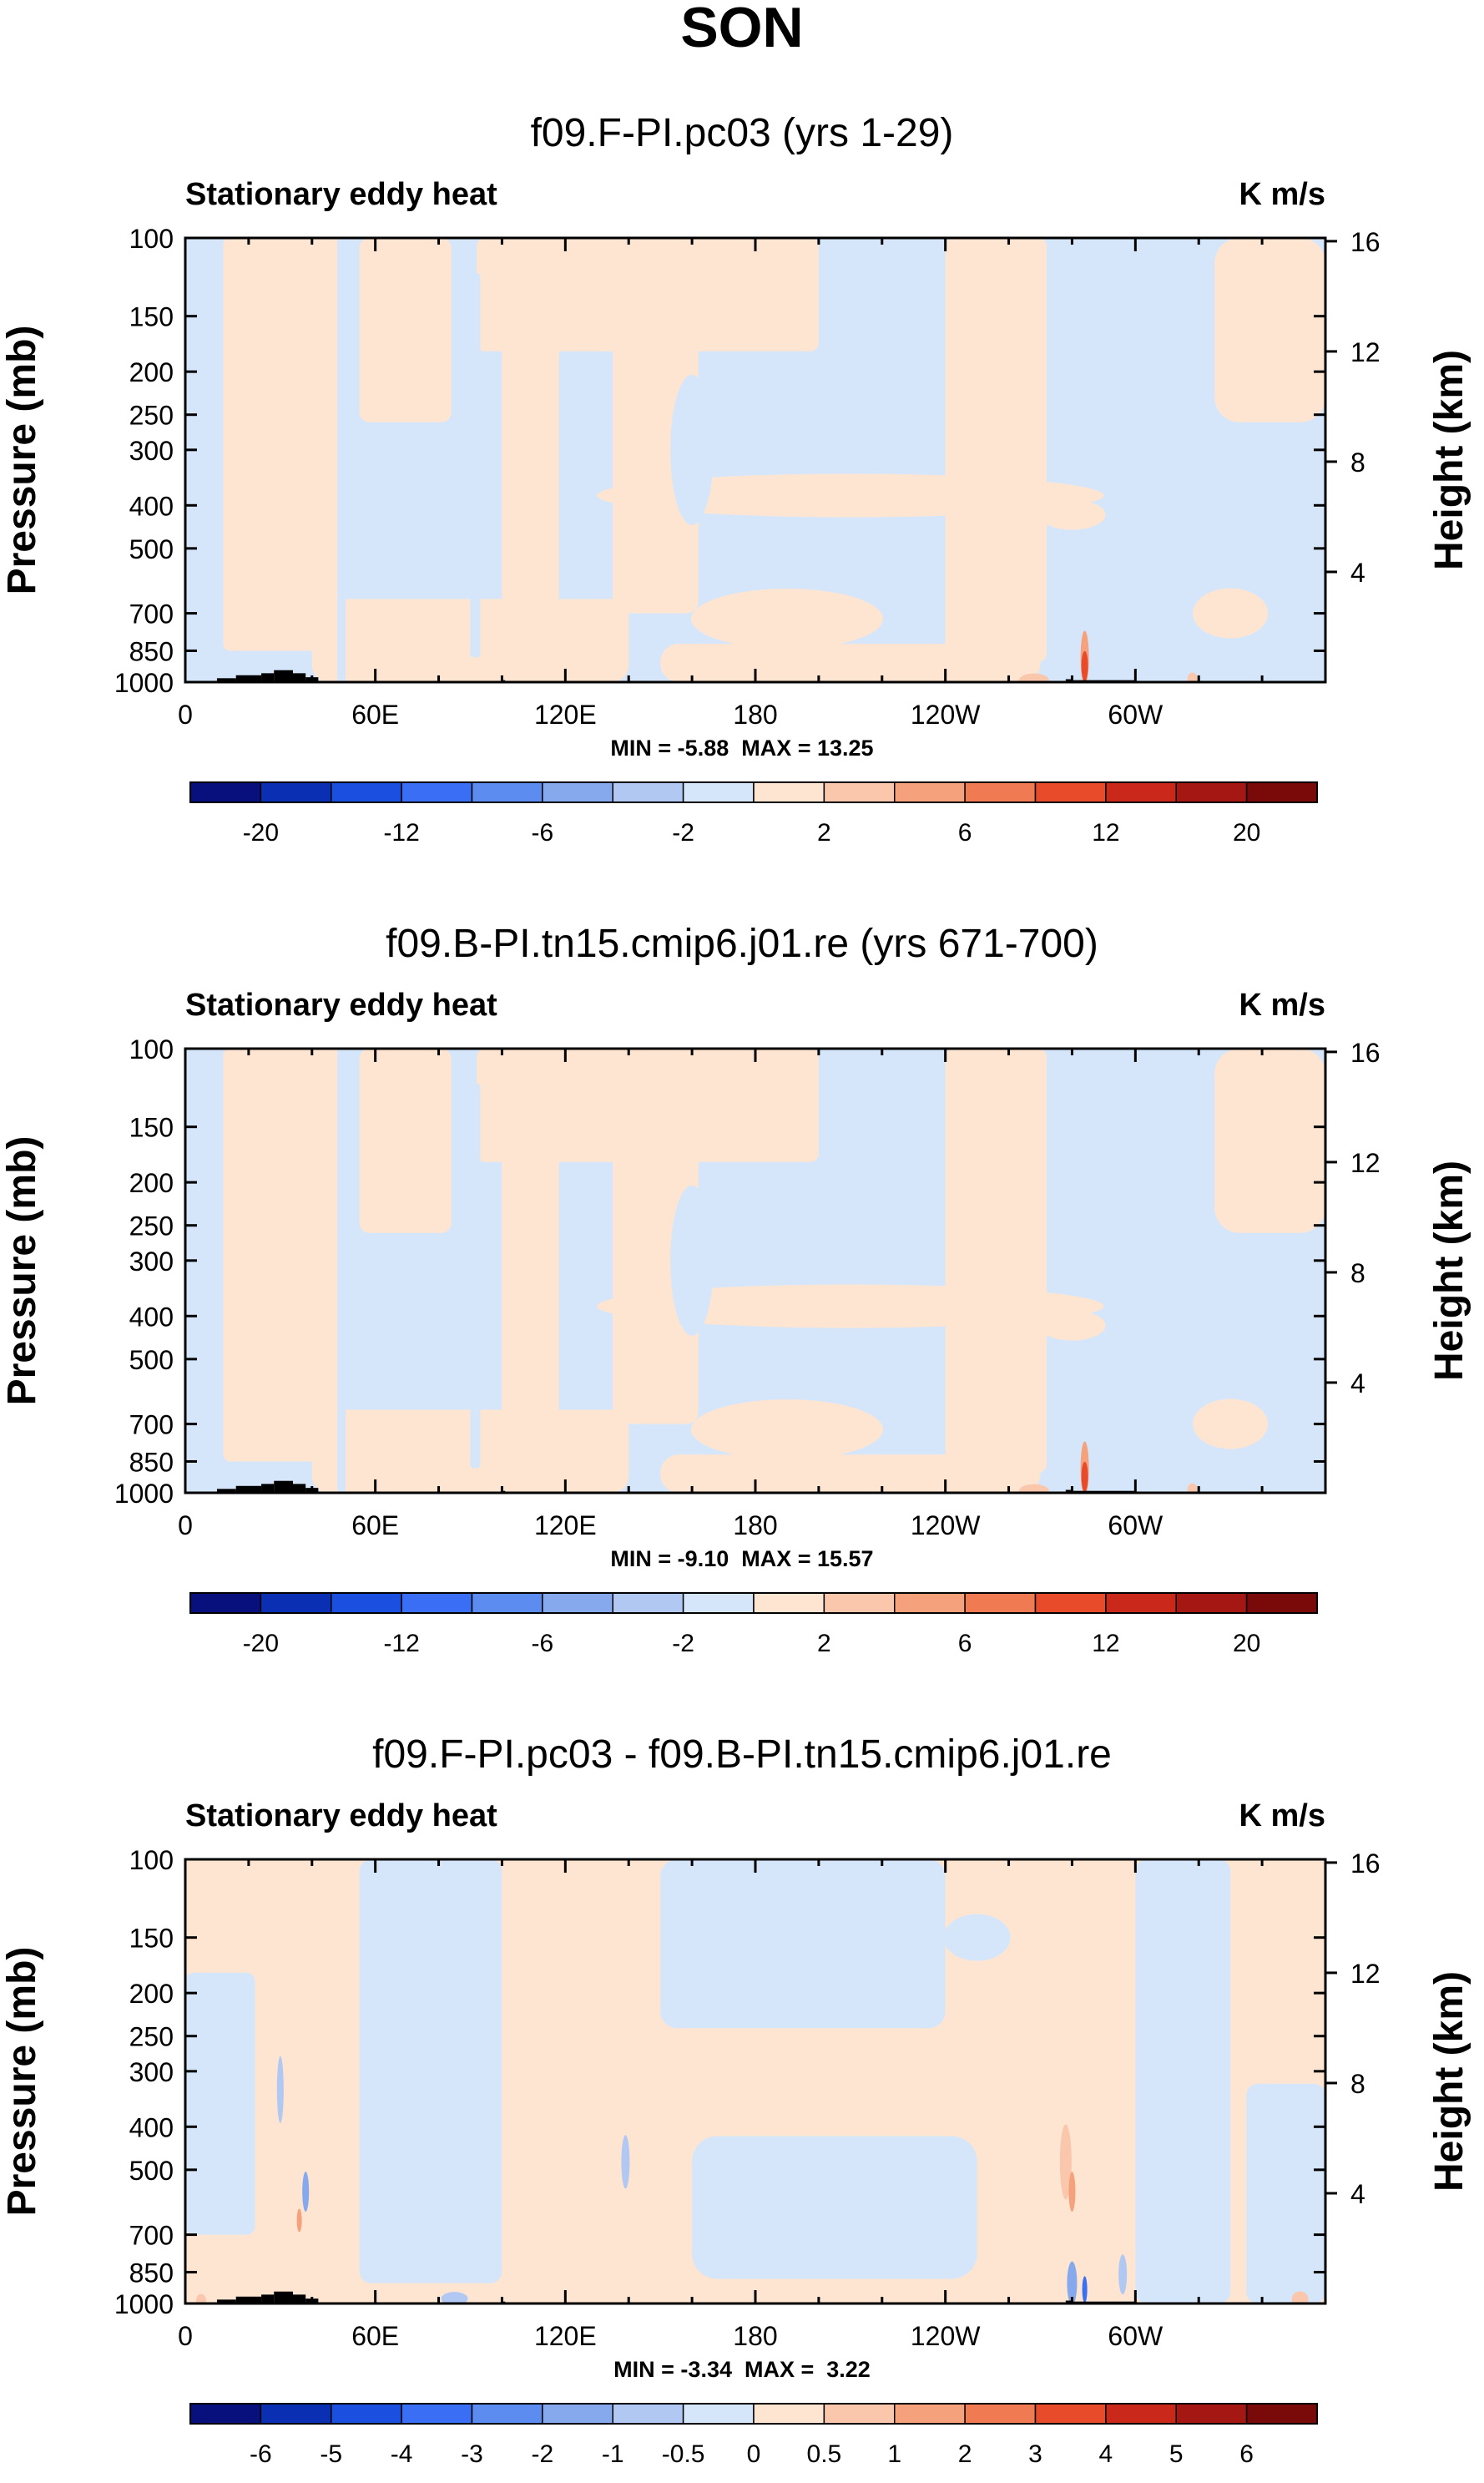  I want to click on y-tick-label: 700, so click(151, 2236).